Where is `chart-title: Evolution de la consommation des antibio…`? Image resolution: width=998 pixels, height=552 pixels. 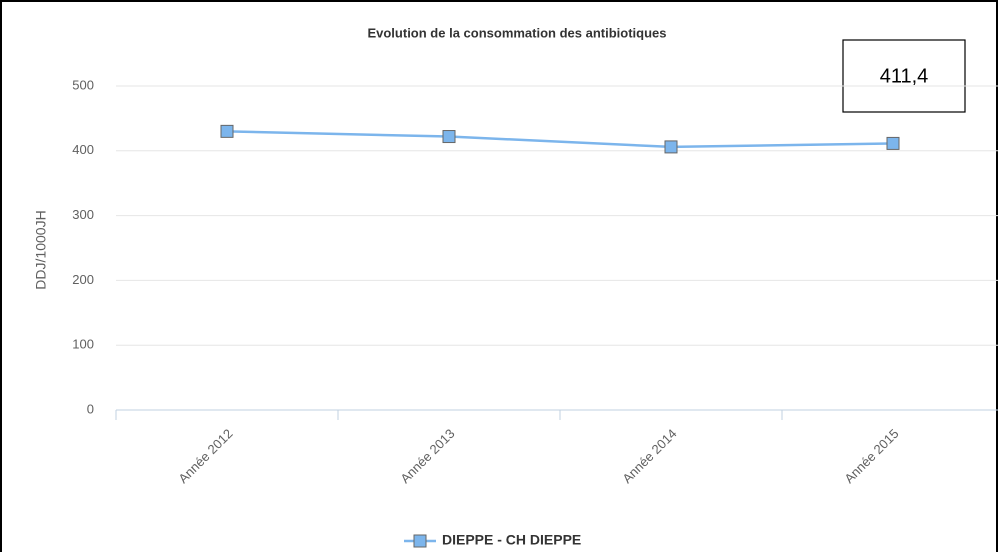
chart-title: Evolution de la consommation des antibio… is located at coordinates (516, 32).